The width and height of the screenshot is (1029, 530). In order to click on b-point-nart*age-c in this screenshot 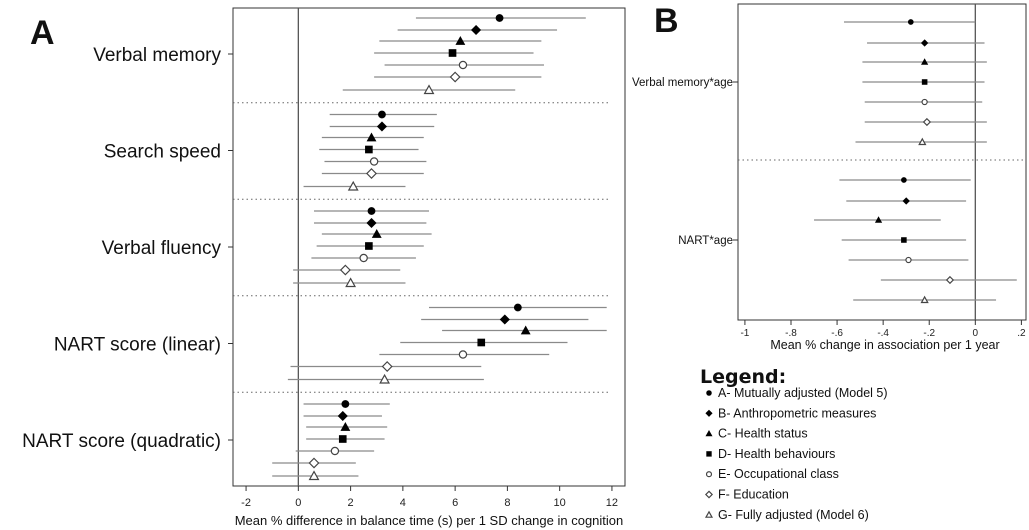, I will do `click(878, 219)`.